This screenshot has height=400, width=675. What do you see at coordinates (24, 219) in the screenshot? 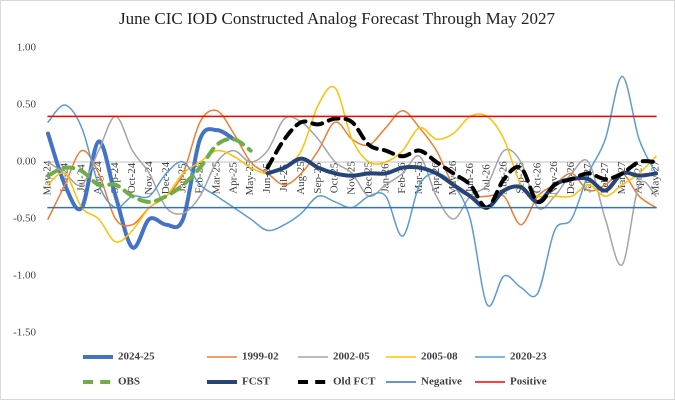
I see `y-tick-label: -0.50` at bounding box center [24, 219].